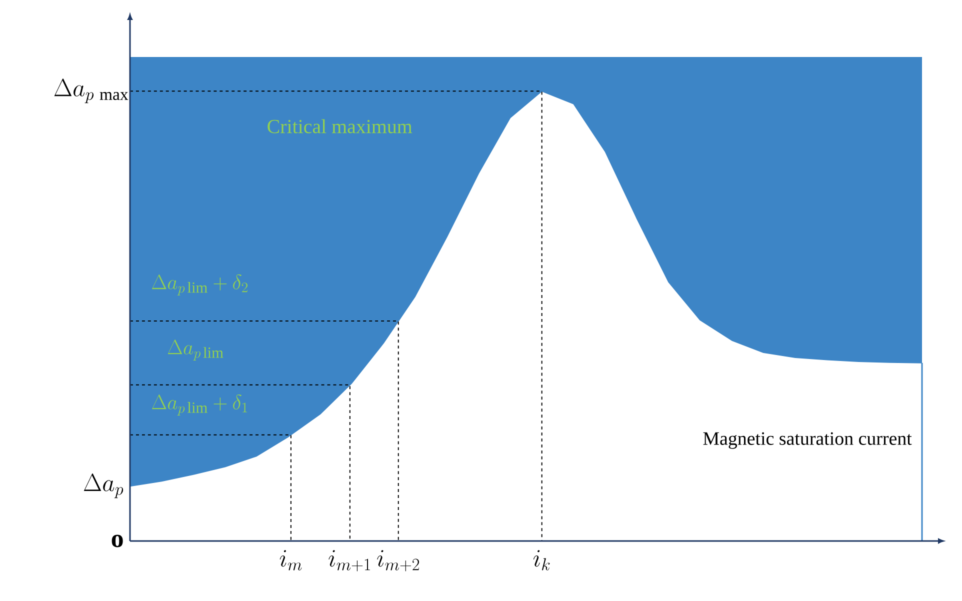 The height and width of the screenshot is (601, 962). What do you see at coordinates (200, 285) in the screenshot?
I see `annotation: $\Delta a_{p\,\mathrm{lim}}+\delta_{2}$` at bounding box center [200, 285].